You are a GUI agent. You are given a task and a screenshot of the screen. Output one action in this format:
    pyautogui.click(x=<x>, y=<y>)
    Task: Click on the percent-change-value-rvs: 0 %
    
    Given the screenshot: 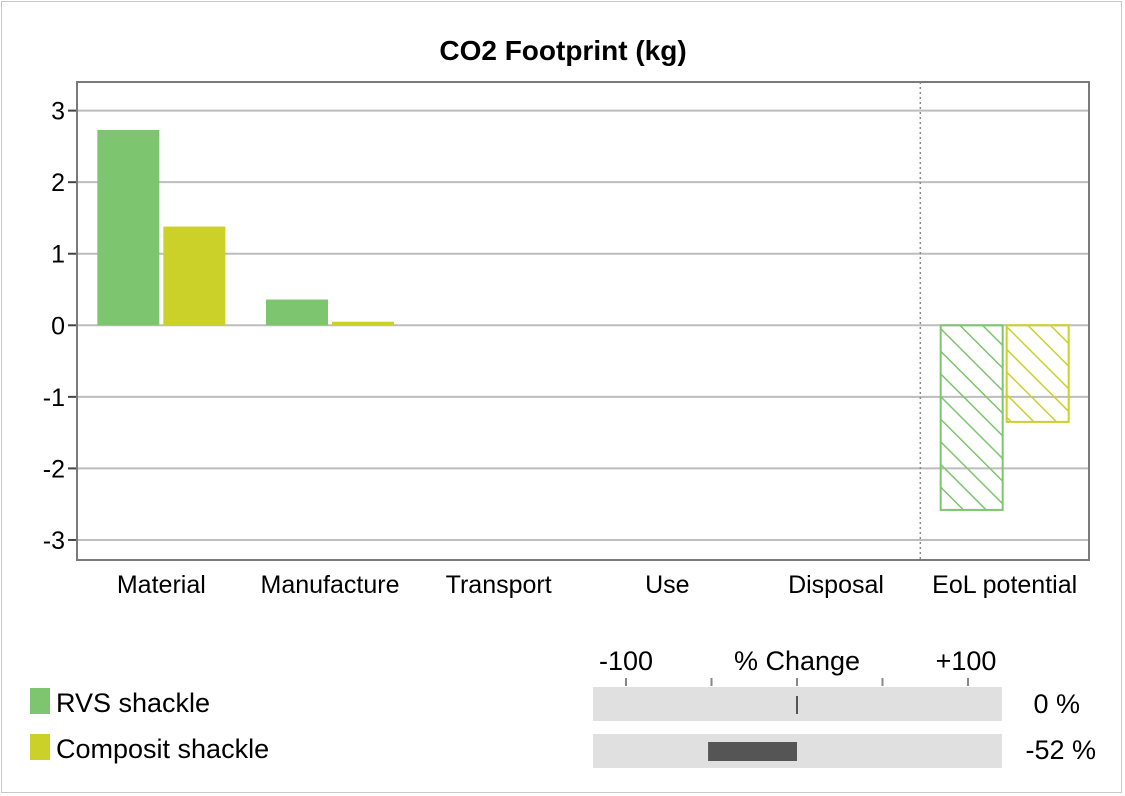 What is the action you would take?
    pyautogui.click(x=1056, y=704)
    